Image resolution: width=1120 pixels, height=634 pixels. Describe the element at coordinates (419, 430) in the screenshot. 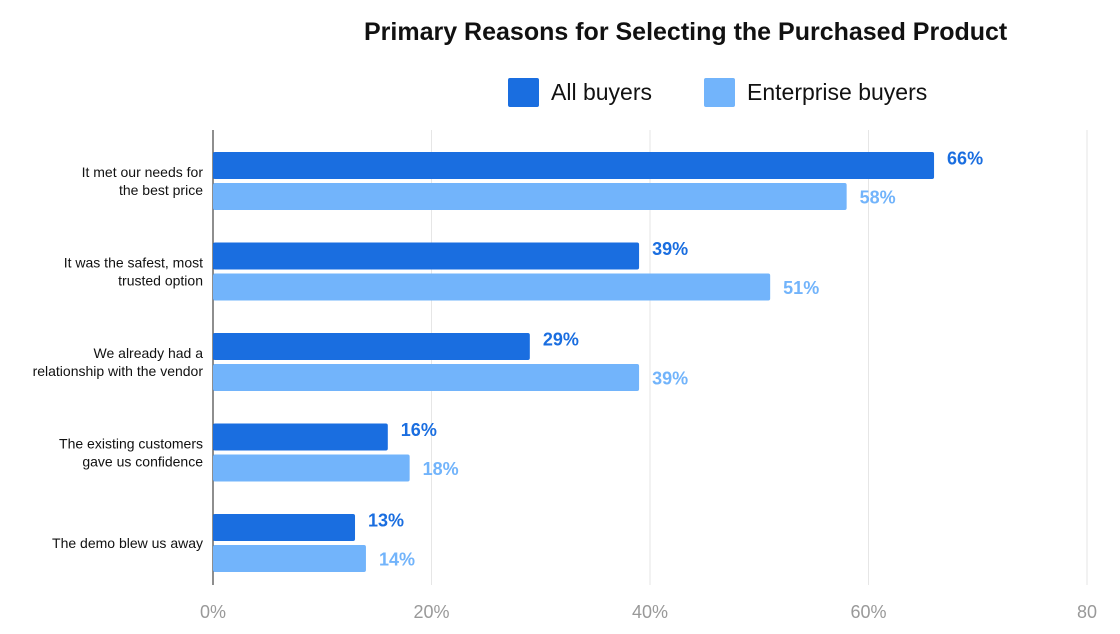

I see `data-label: 16%` at that location.